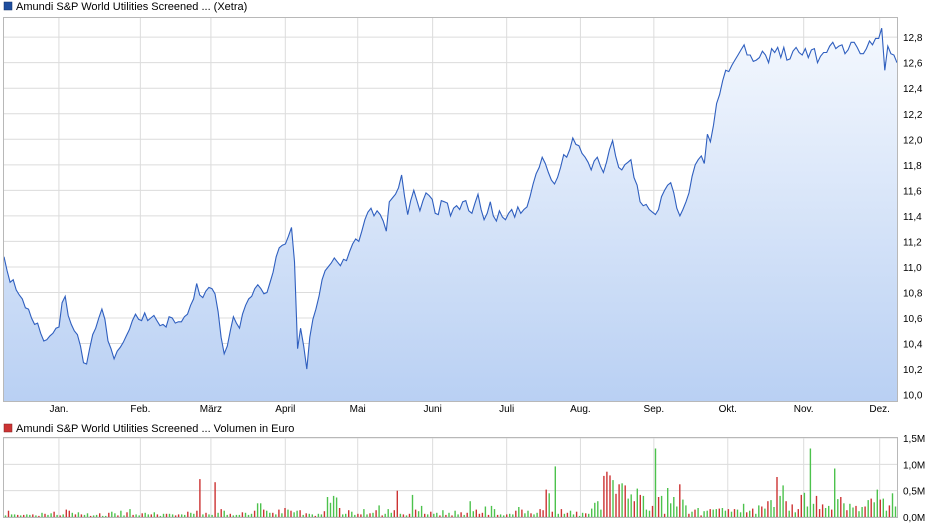 Image resolution: width=940 pixels, height=526 pixels. What do you see at coordinates (914, 518) in the screenshot?
I see `volume-y-tick-label: 0,0M` at bounding box center [914, 518].